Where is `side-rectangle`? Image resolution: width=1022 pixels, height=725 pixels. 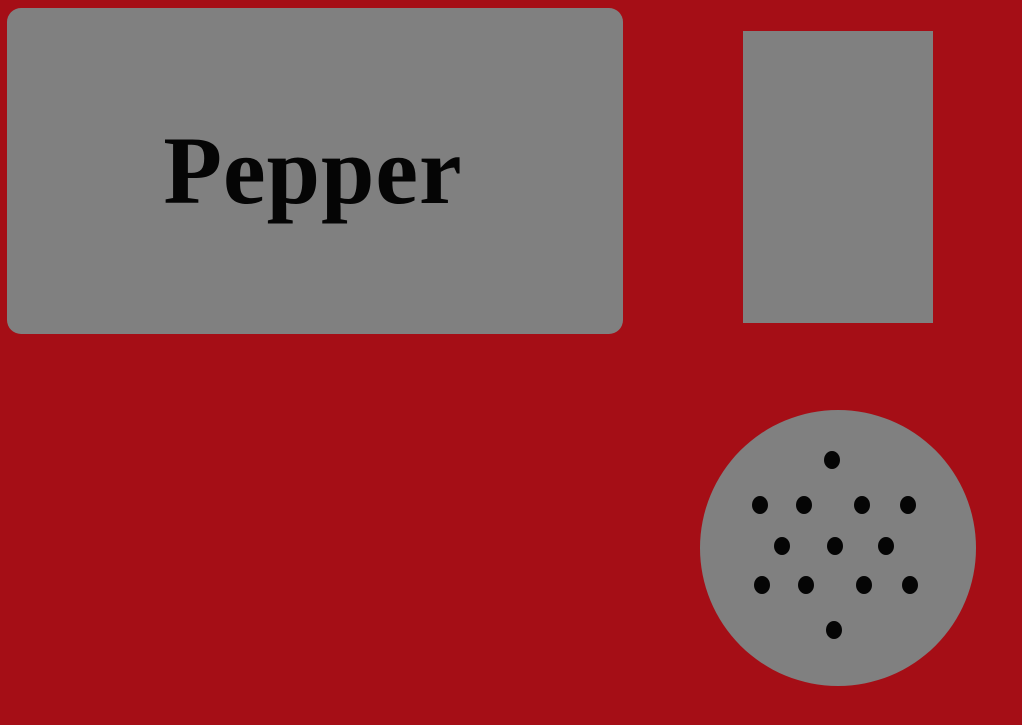
side-rectangle is located at coordinates (838, 177).